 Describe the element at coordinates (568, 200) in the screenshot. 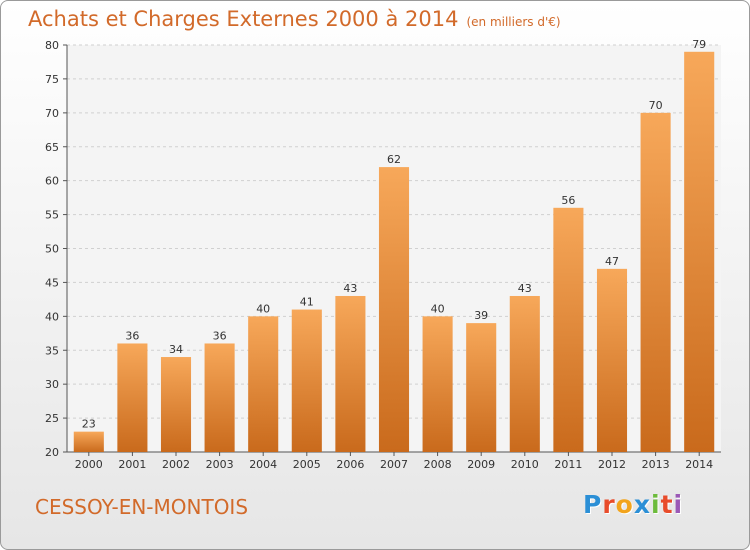

I see `data-label-2011: 56` at that location.